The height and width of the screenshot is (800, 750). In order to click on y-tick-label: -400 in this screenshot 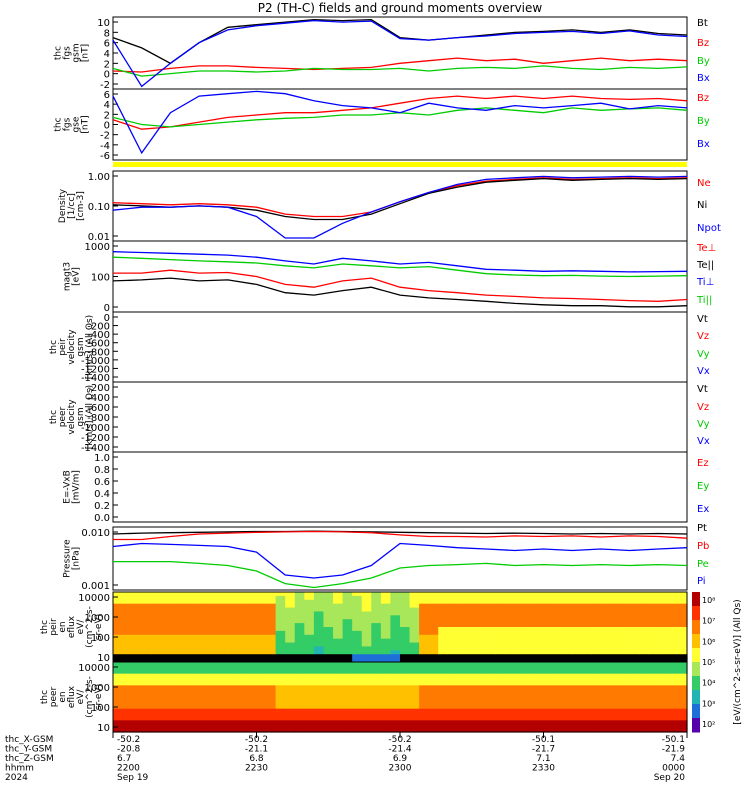, I will do `click(98, 335)`.